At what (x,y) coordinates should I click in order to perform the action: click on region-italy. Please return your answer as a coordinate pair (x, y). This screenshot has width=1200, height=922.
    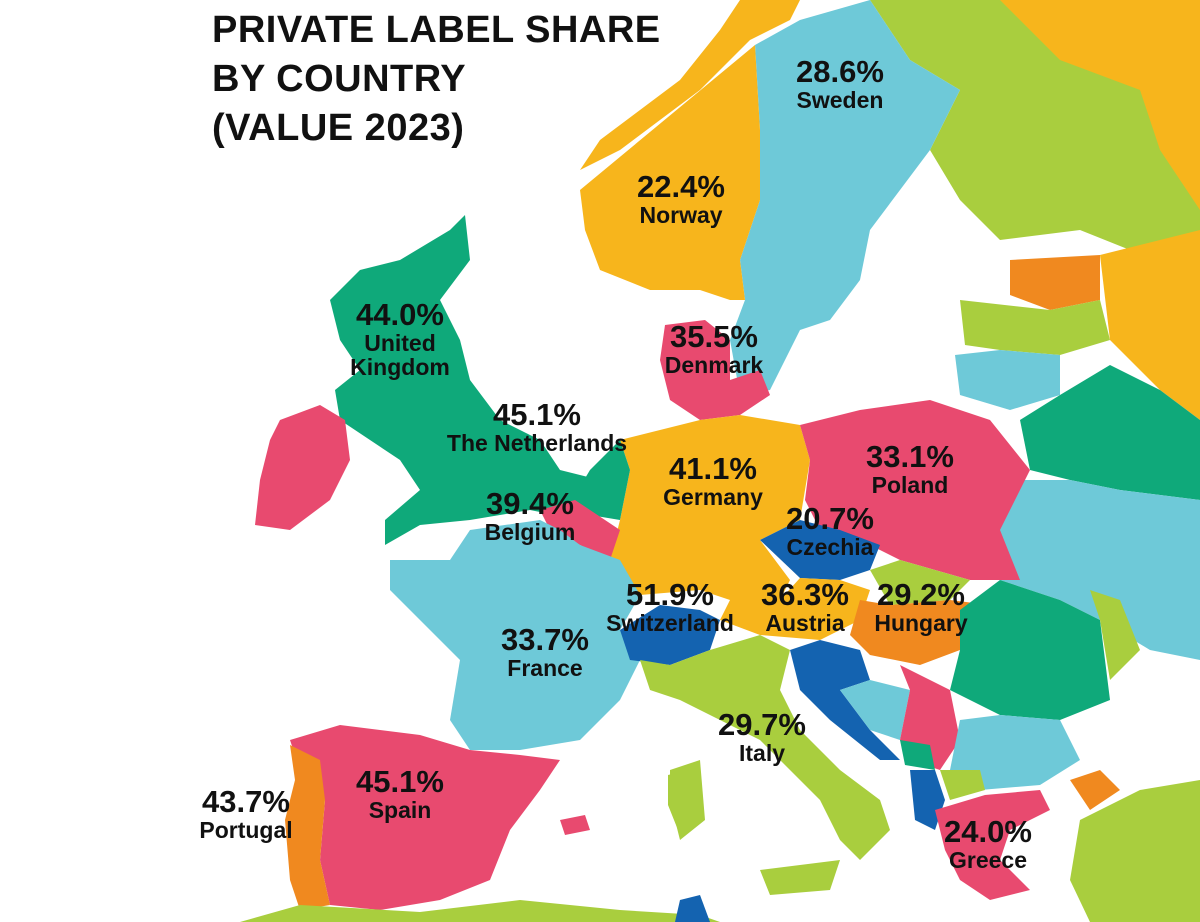
    Looking at the image, I should click on (765, 765).